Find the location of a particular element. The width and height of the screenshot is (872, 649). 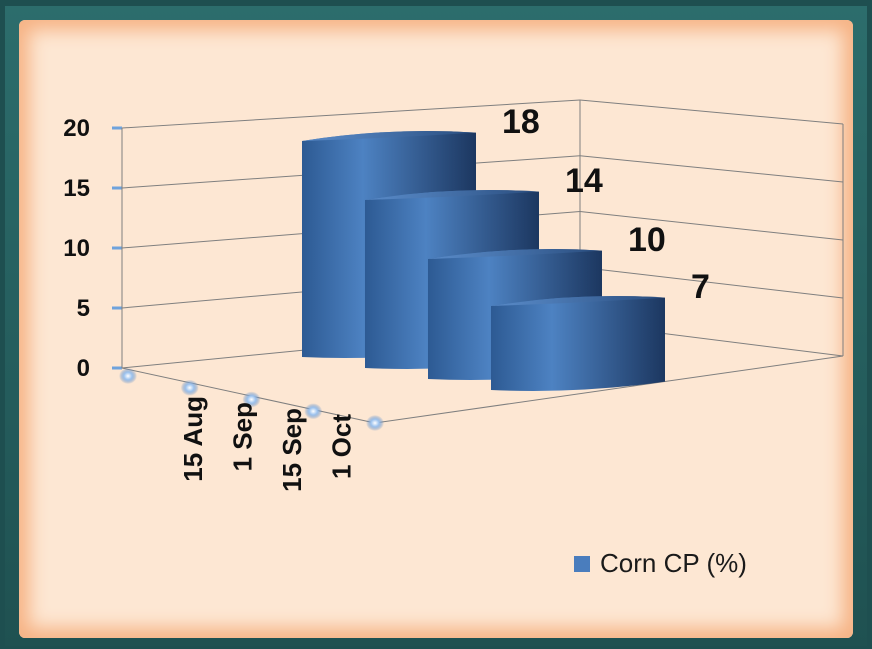

legend: Corn CP (%) is located at coordinates (660, 563).